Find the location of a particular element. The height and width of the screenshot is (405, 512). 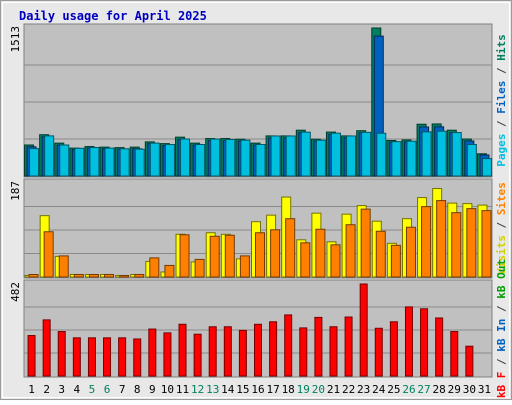

x-tick-label: 9 is located at coordinates (152, 389).